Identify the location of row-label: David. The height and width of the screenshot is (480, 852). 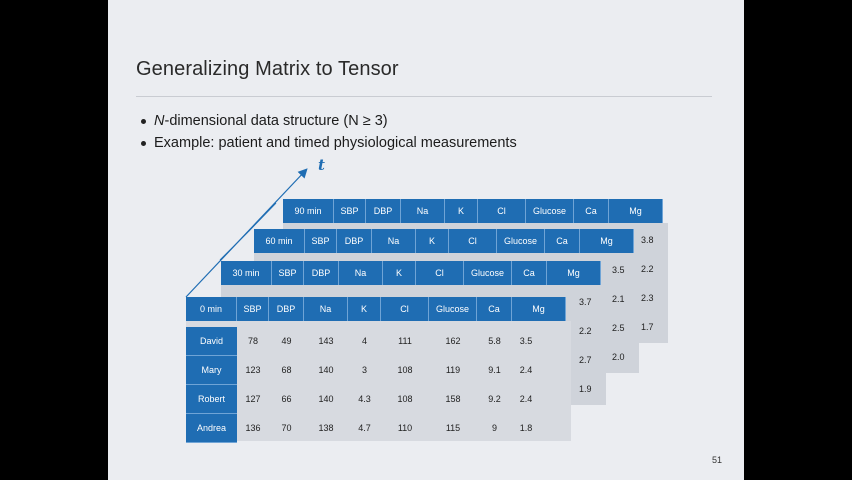
(211, 341).